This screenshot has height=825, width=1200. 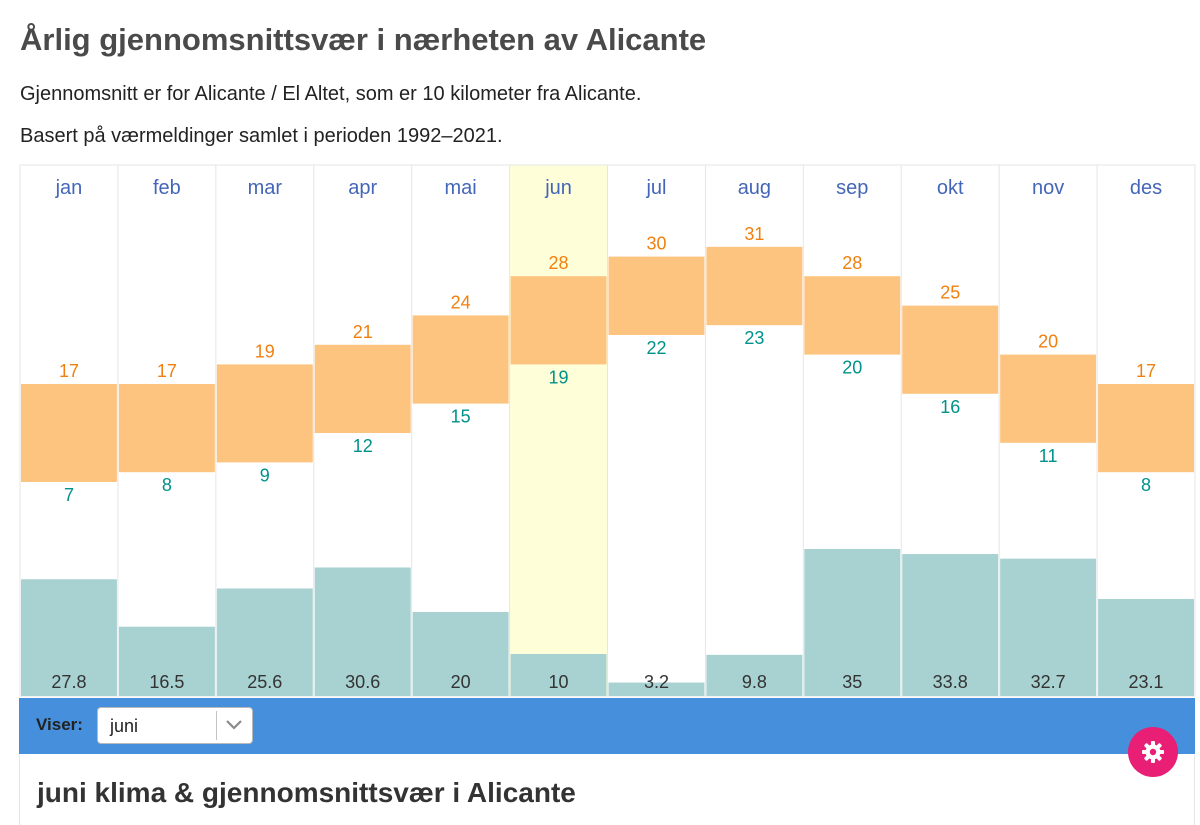 I want to click on precip-bar-aug, so click(x=754, y=675).